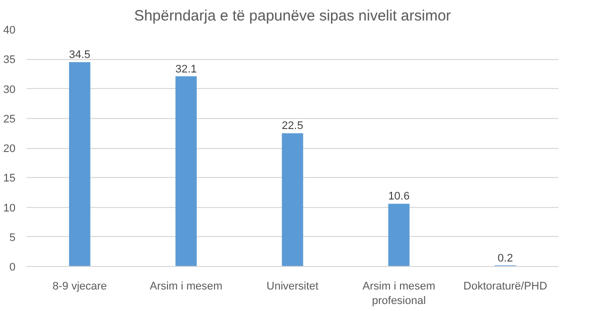 Image resolution: width=600 pixels, height=311 pixels. What do you see at coordinates (293, 126) in the screenshot?
I see `data-label: 22.5` at bounding box center [293, 126].